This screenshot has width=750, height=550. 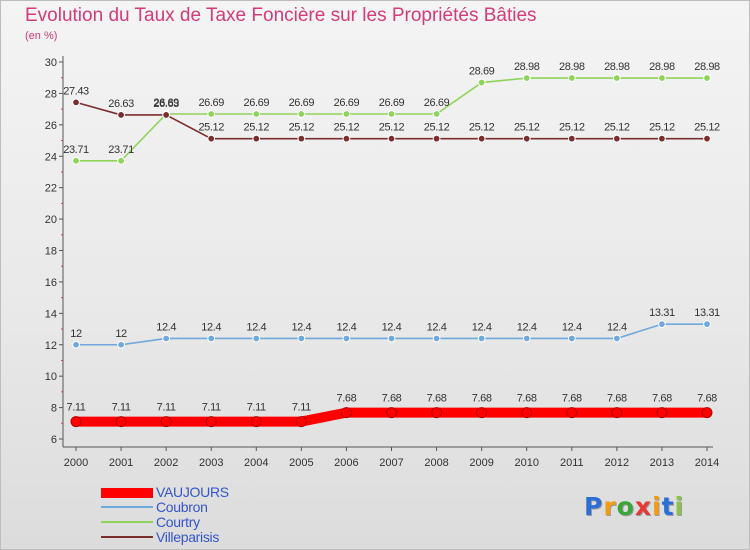 What do you see at coordinates (51, 126) in the screenshot?
I see `y-tick-label: 26` at bounding box center [51, 126].